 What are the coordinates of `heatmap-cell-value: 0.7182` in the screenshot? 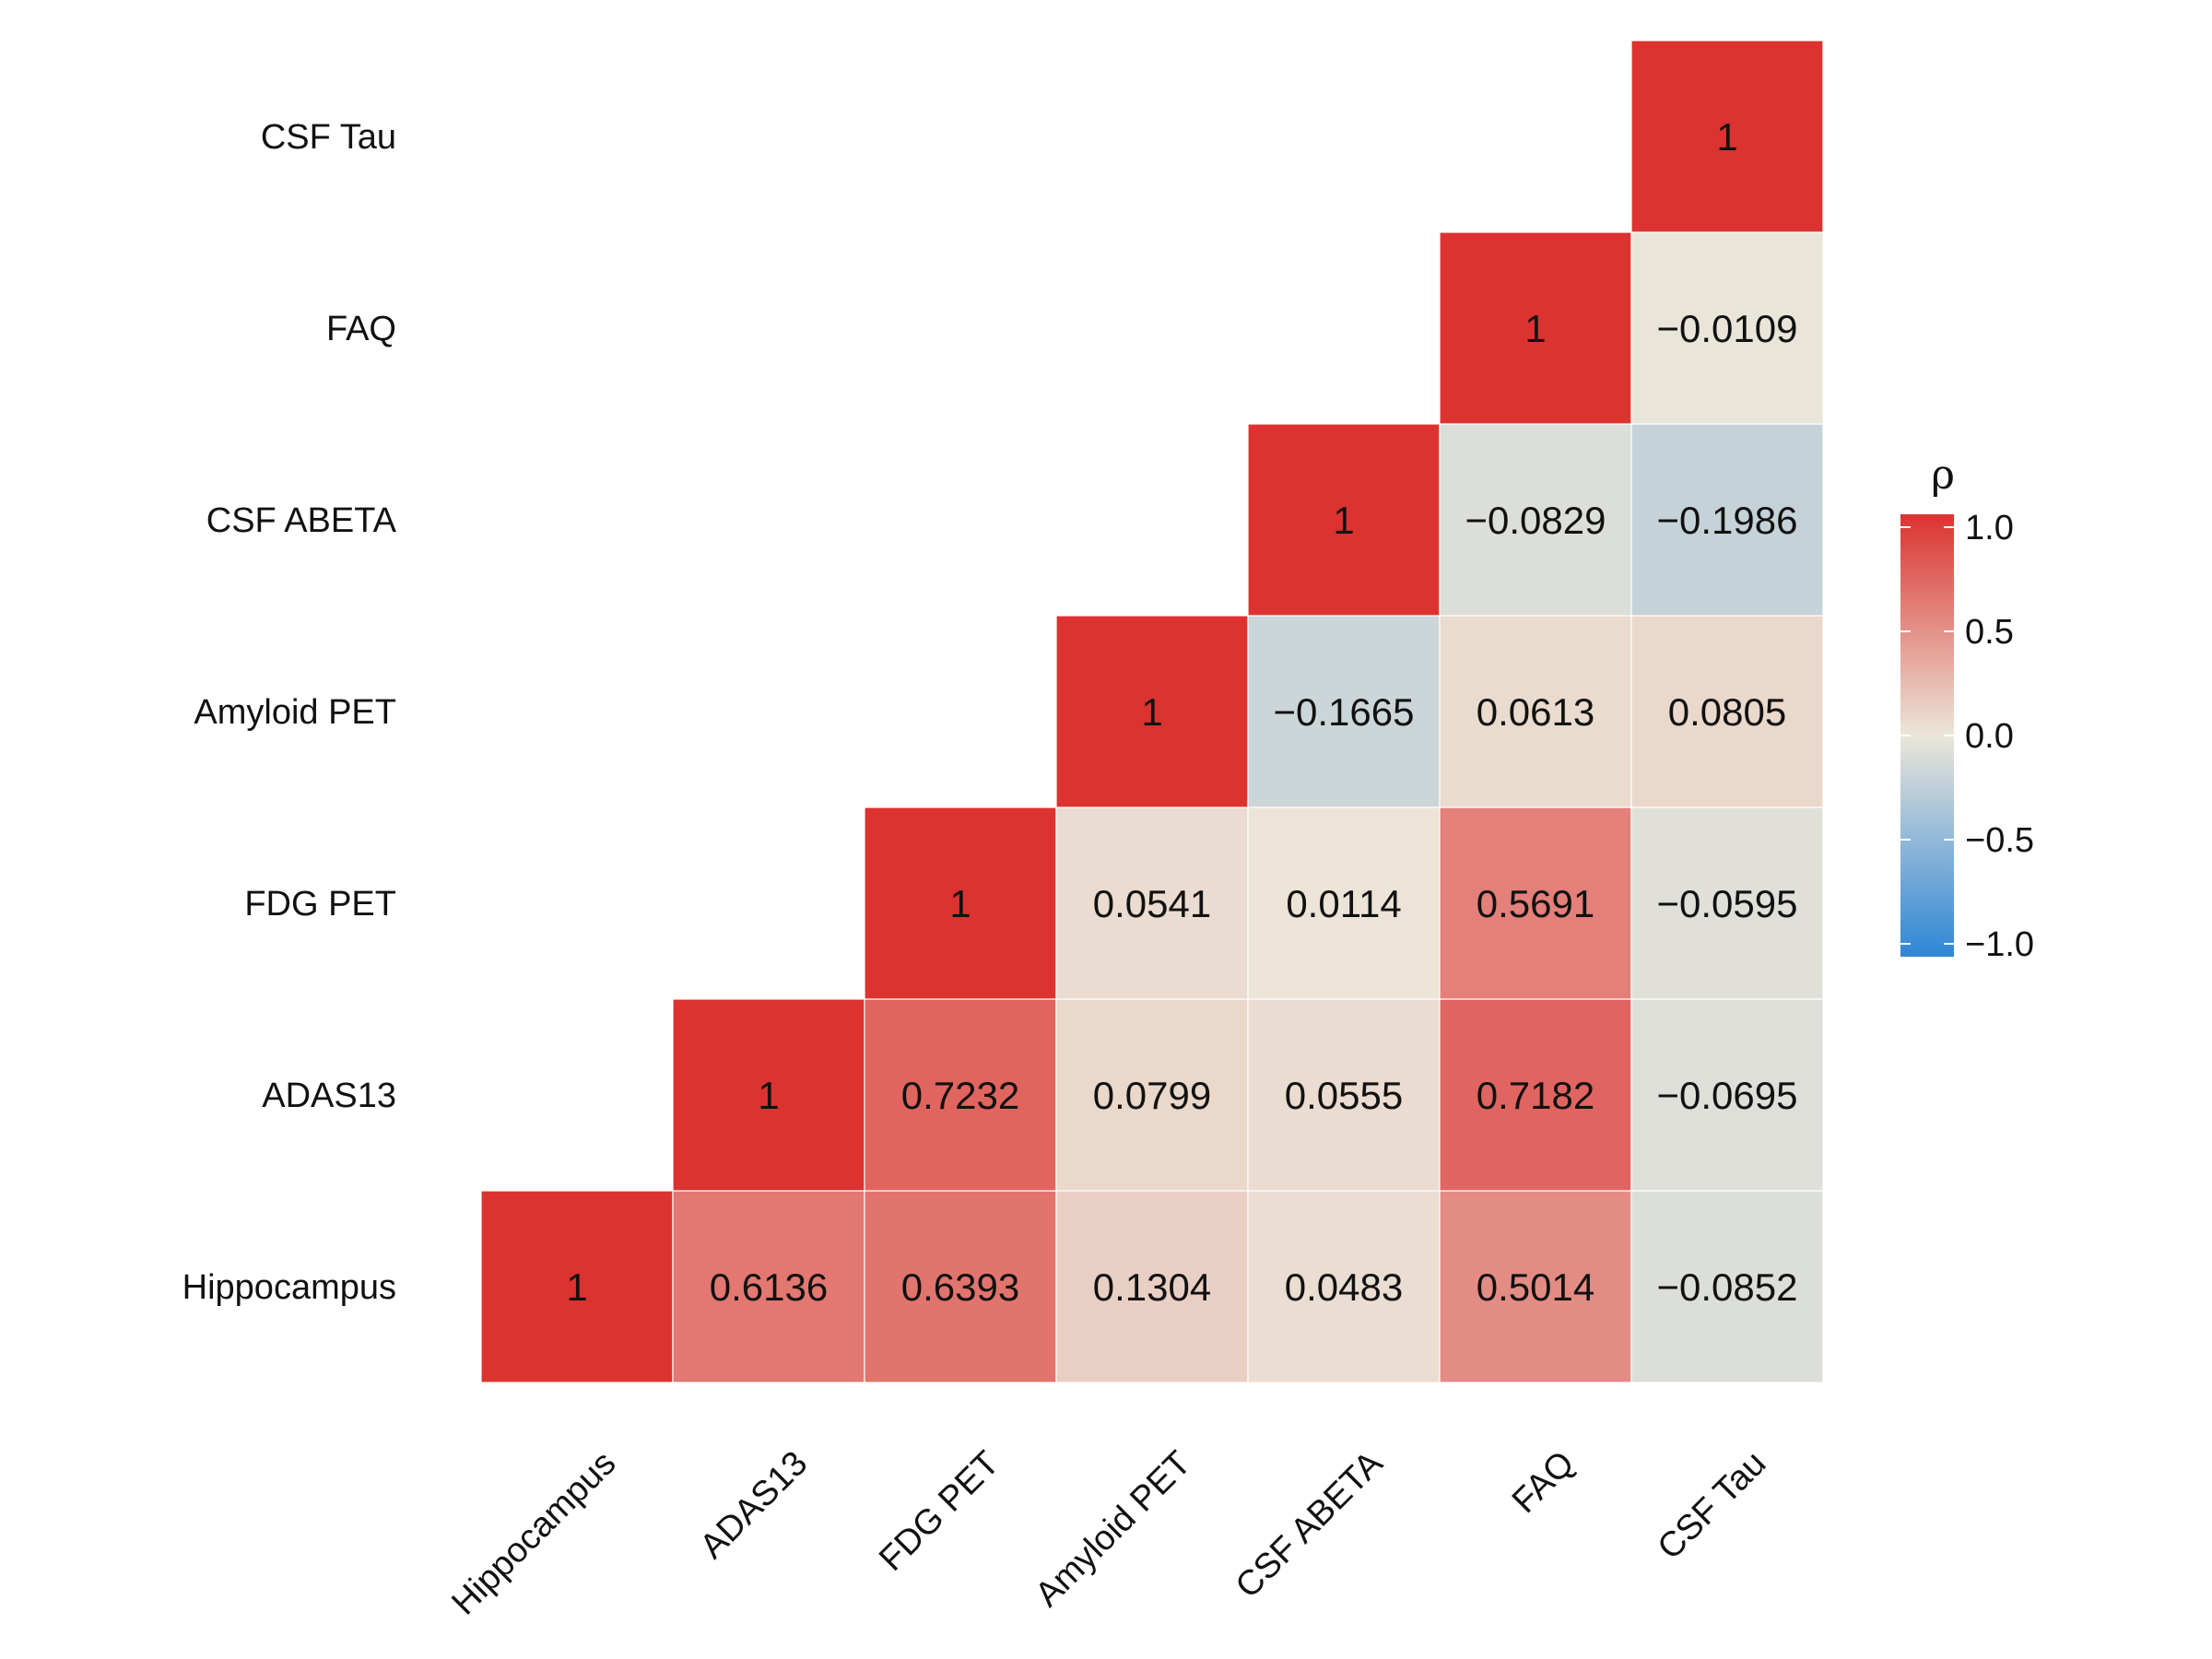 It's located at (1535, 1095).